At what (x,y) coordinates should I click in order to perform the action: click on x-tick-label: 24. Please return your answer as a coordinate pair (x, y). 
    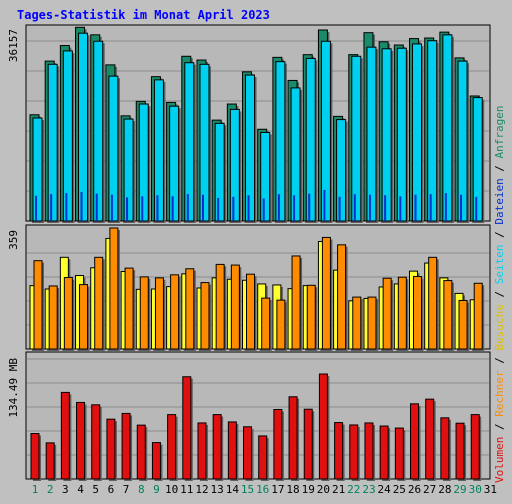
    Looking at the image, I should click on (385, 489).